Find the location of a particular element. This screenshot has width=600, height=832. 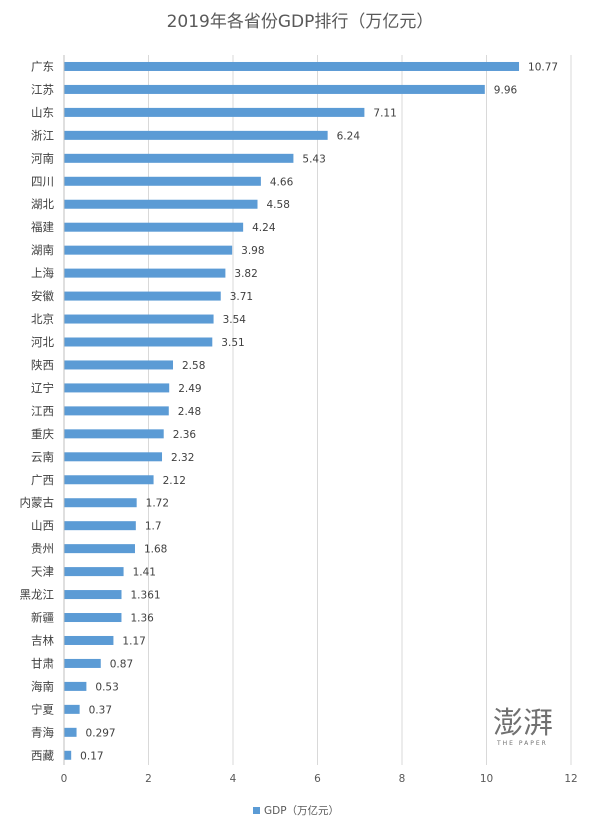

value-label: 9.96 is located at coordinates (506, 90).